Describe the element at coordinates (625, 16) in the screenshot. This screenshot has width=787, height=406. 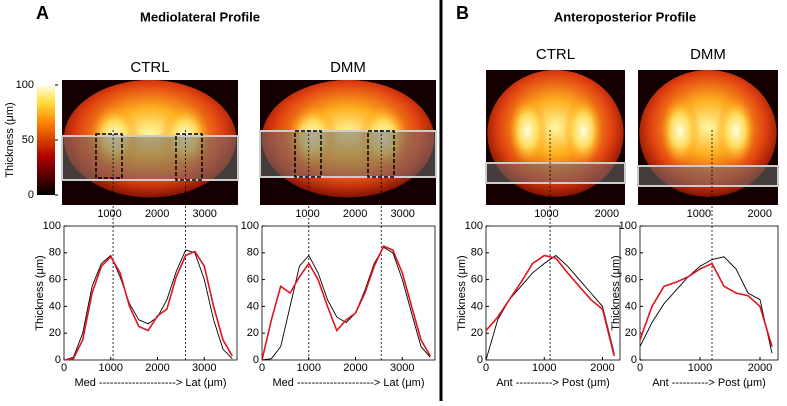
I see `panel-title: Anteroposterior Profile` at that location.